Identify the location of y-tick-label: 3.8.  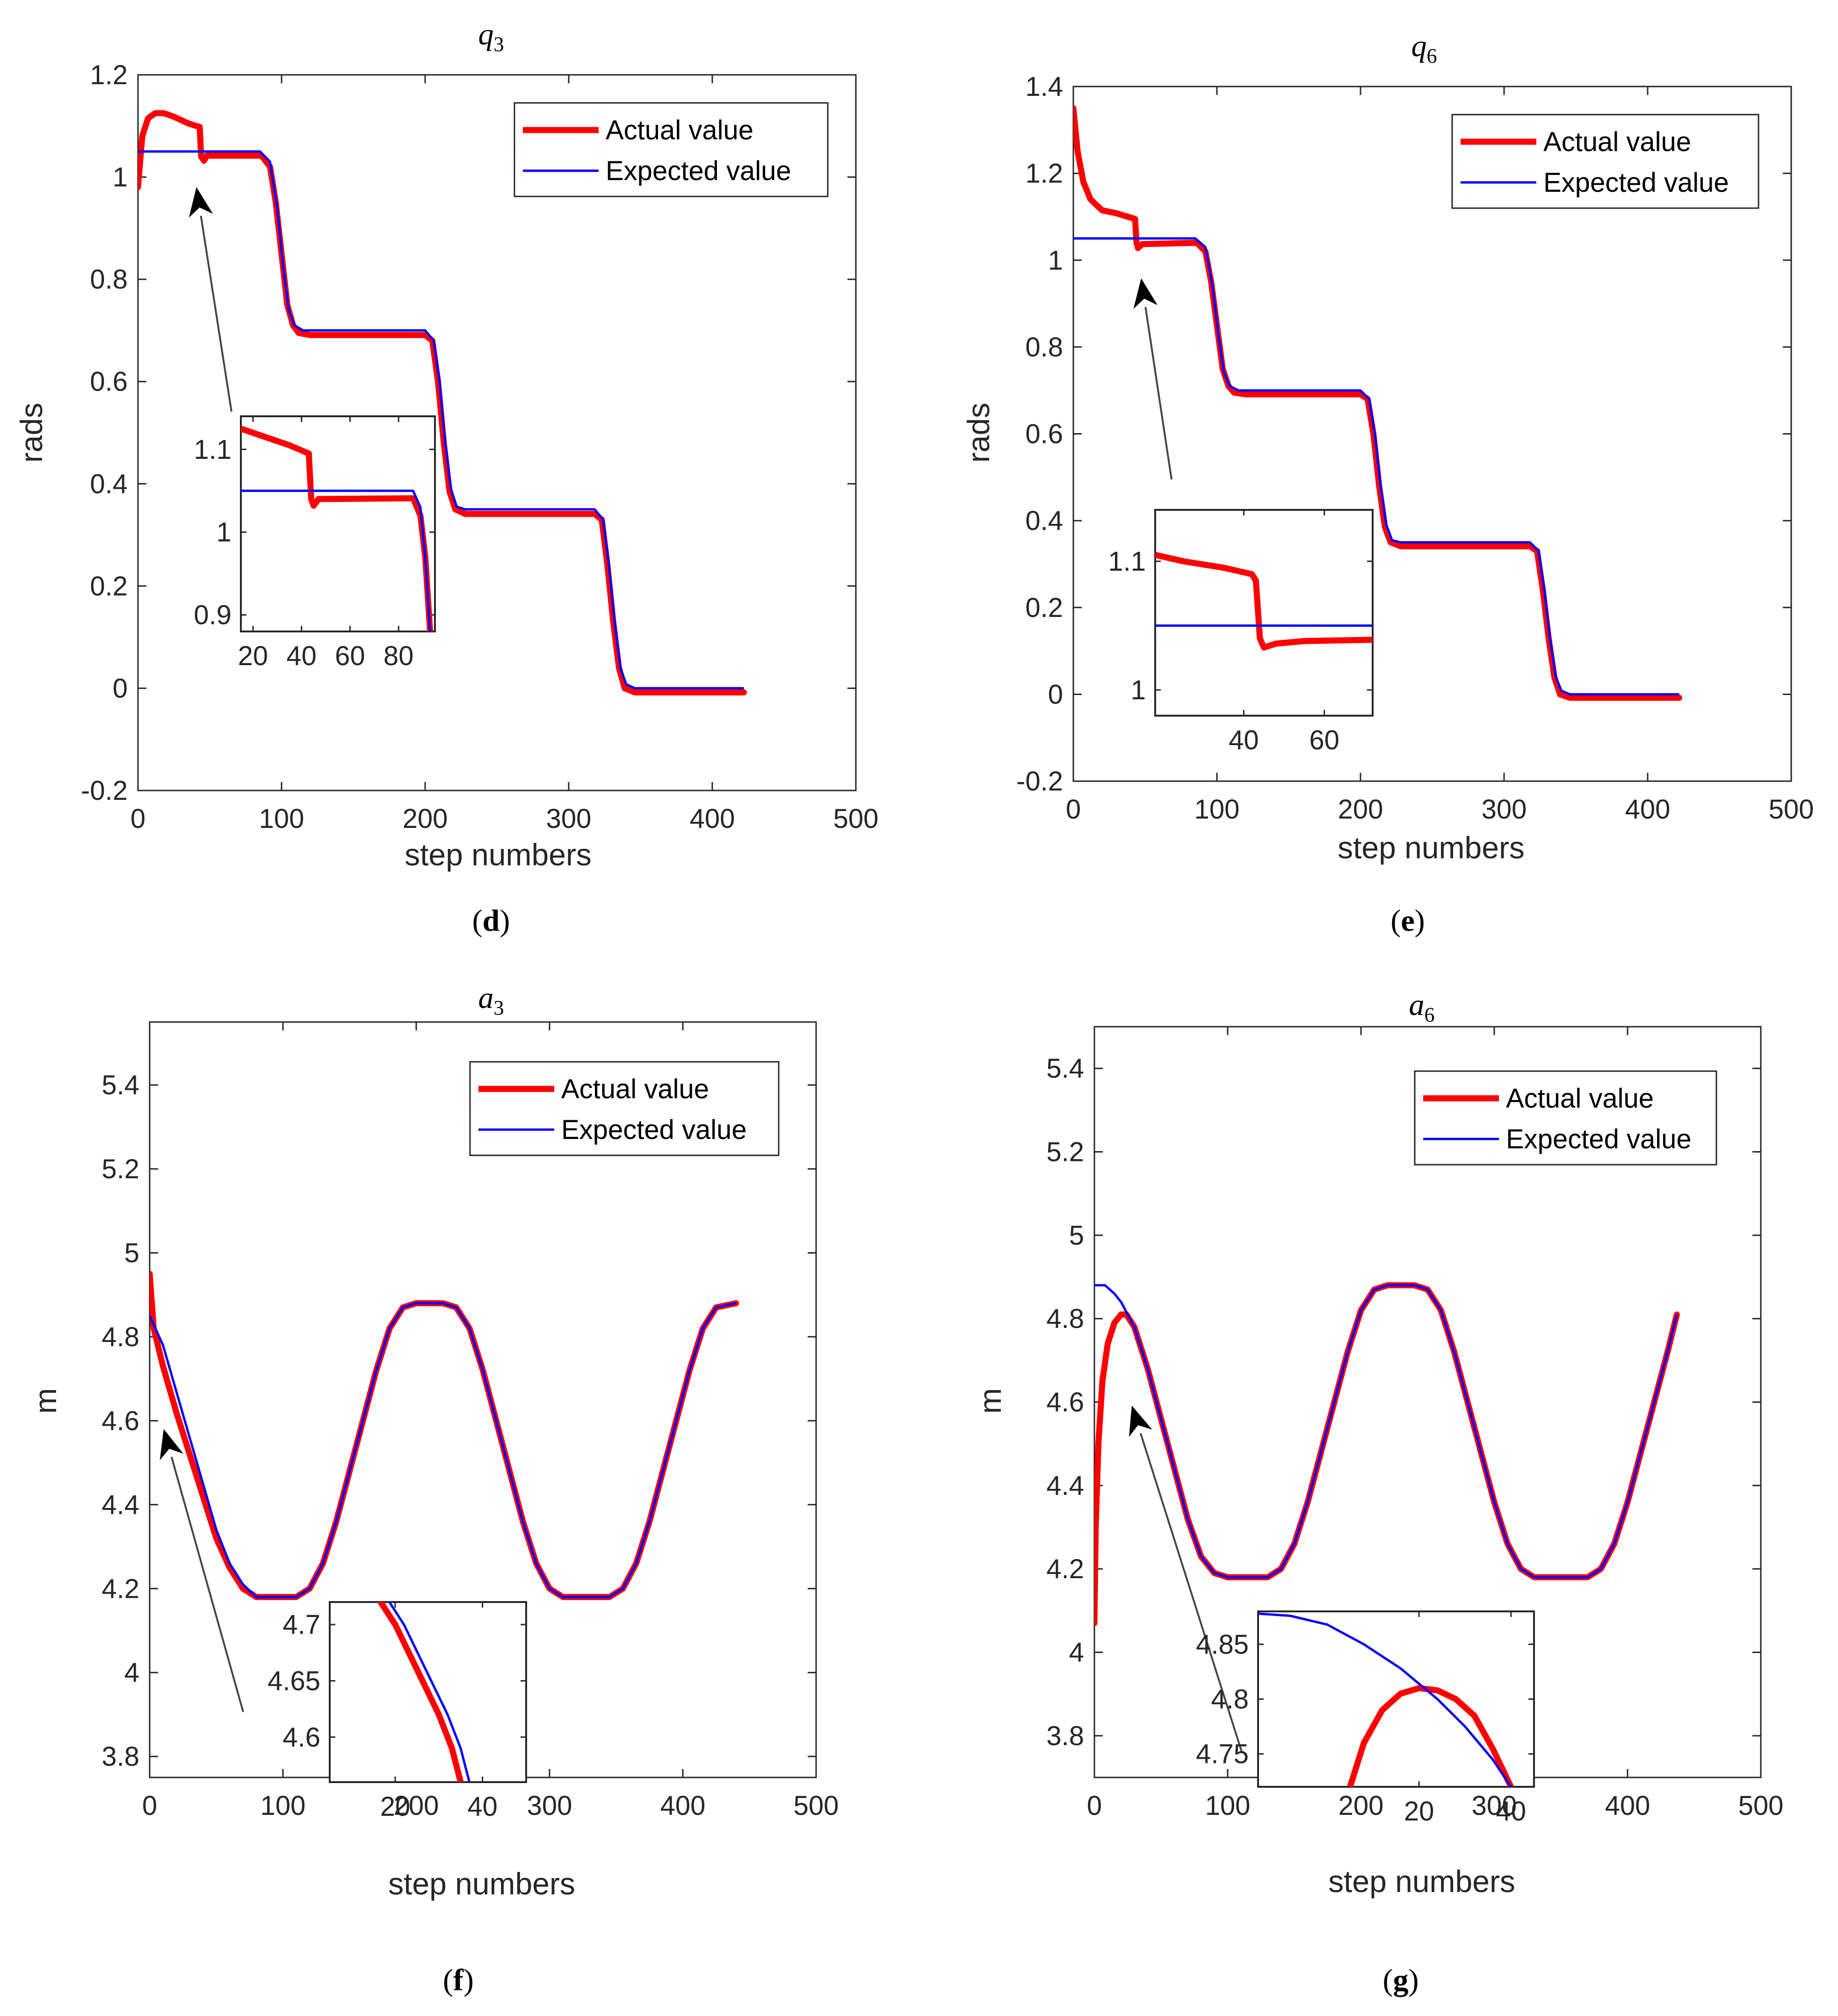
(120, 1757).